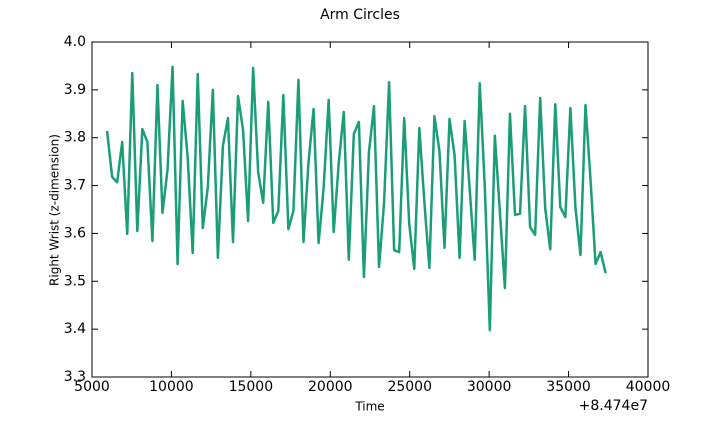 This screenshot has height=432, width=720. What do you see at coordinates (330, 387) in the screenshot?
I see `x-tick-label: 20000` at bounding box center [330, 387].